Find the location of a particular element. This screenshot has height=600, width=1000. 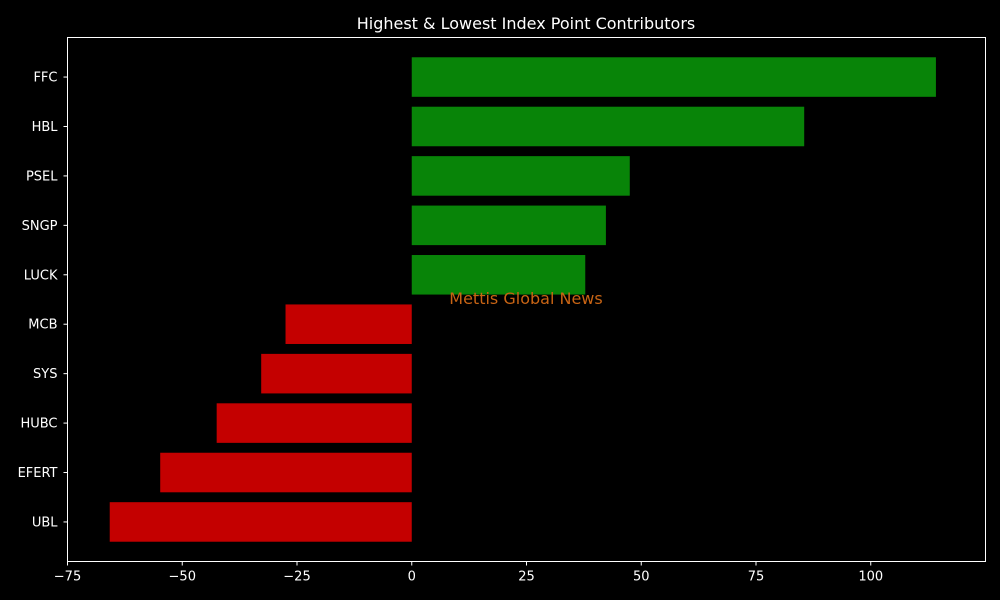

bar-sys is located at coordinates (336, 373).